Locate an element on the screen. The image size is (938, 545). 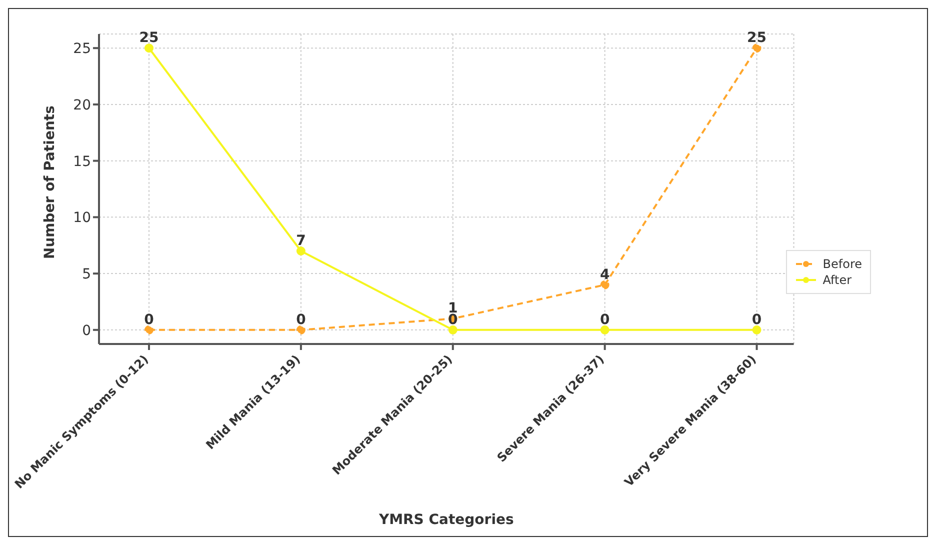
data-label: 4 is located at coordinates (605, 274).